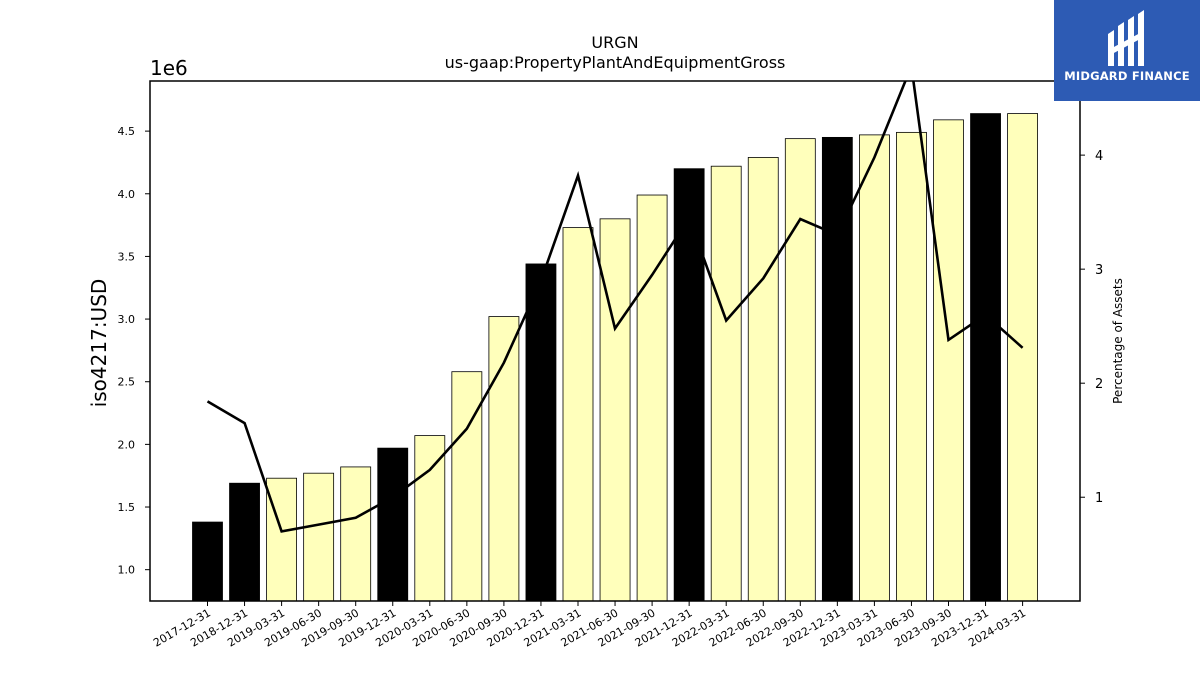 This screenshot has width=1200, height=675. What do you see at coordinates (169, 68) in the screenshot?
I see `y-offset-label: 1e6` at bounding box center [169, 68].